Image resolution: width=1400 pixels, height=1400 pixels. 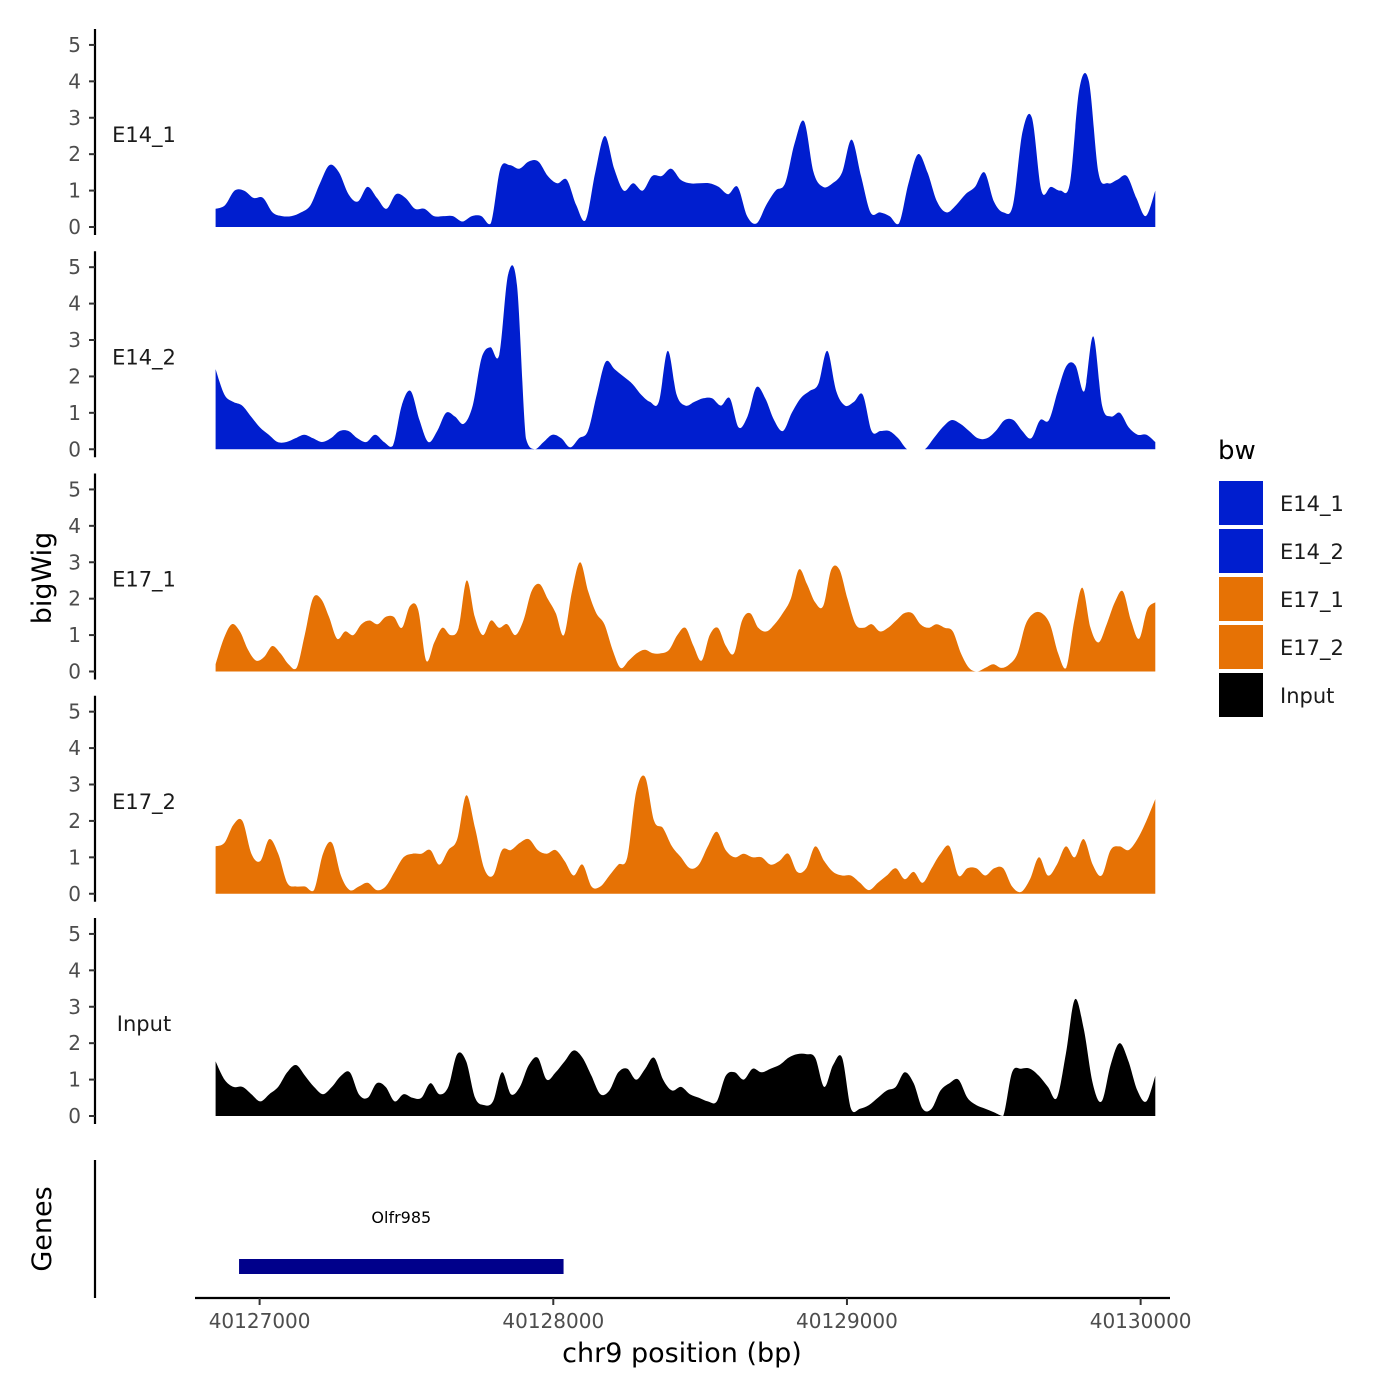 What do you see at coordinates (144, 580) in the screenshot?
I see `track-label: E17_1` at bounding box center [144, 580].